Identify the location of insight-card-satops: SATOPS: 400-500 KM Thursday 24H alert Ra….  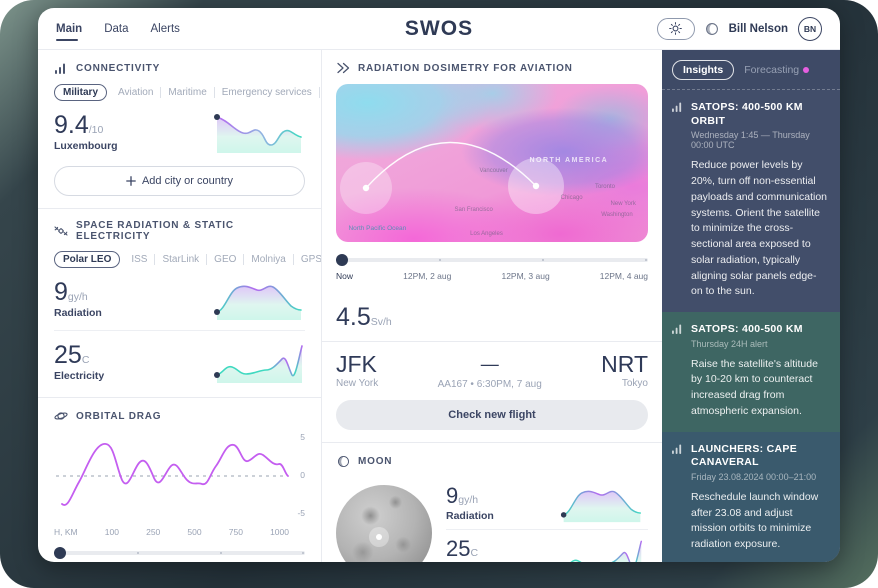
(751, 372).